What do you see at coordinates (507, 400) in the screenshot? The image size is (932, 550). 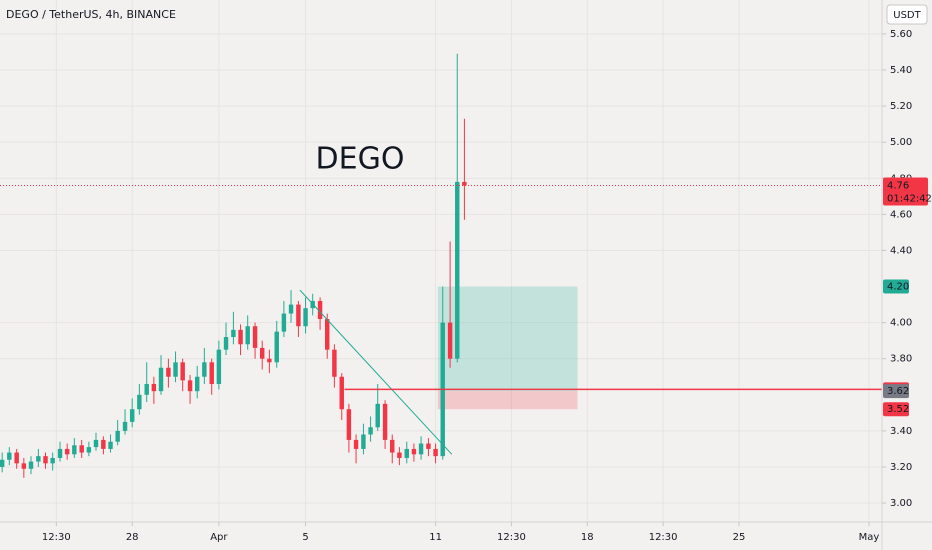 I see `stop-zone` at bounding box center [507, 400].